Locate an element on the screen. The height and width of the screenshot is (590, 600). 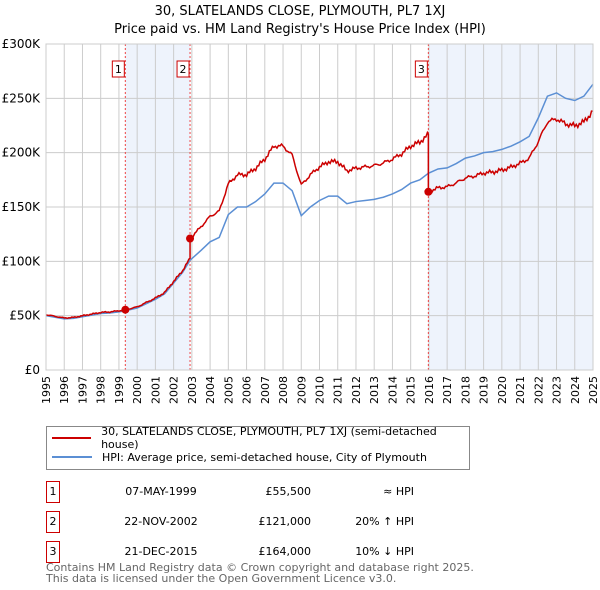
hpi-line-swatch is located at coordinates (72, 457).